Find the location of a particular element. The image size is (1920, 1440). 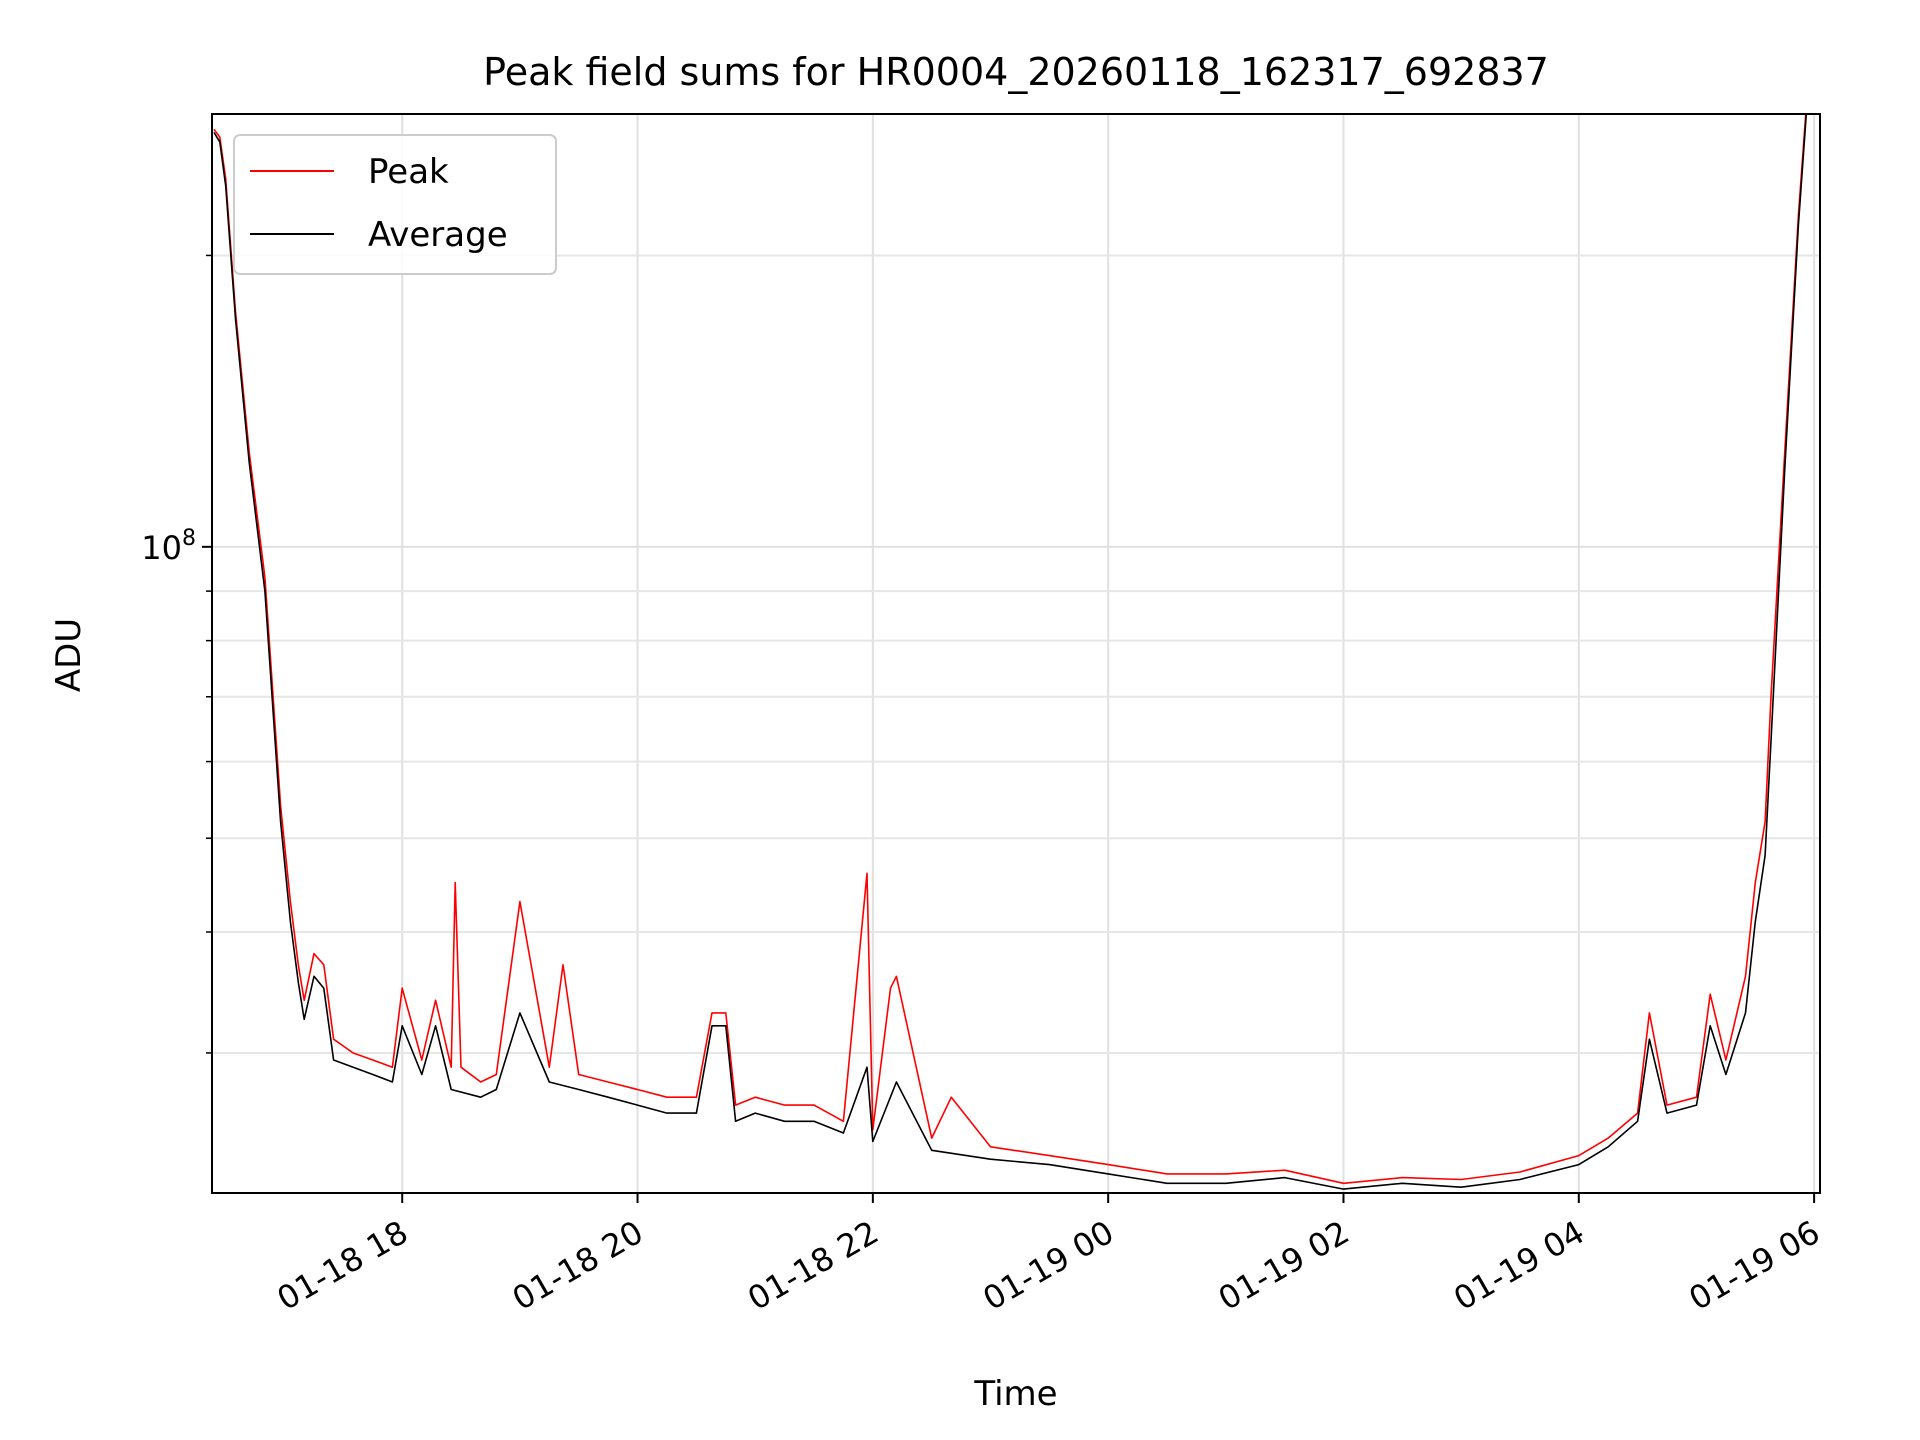

legend: Peak Average is located at coordinates (395, 204).